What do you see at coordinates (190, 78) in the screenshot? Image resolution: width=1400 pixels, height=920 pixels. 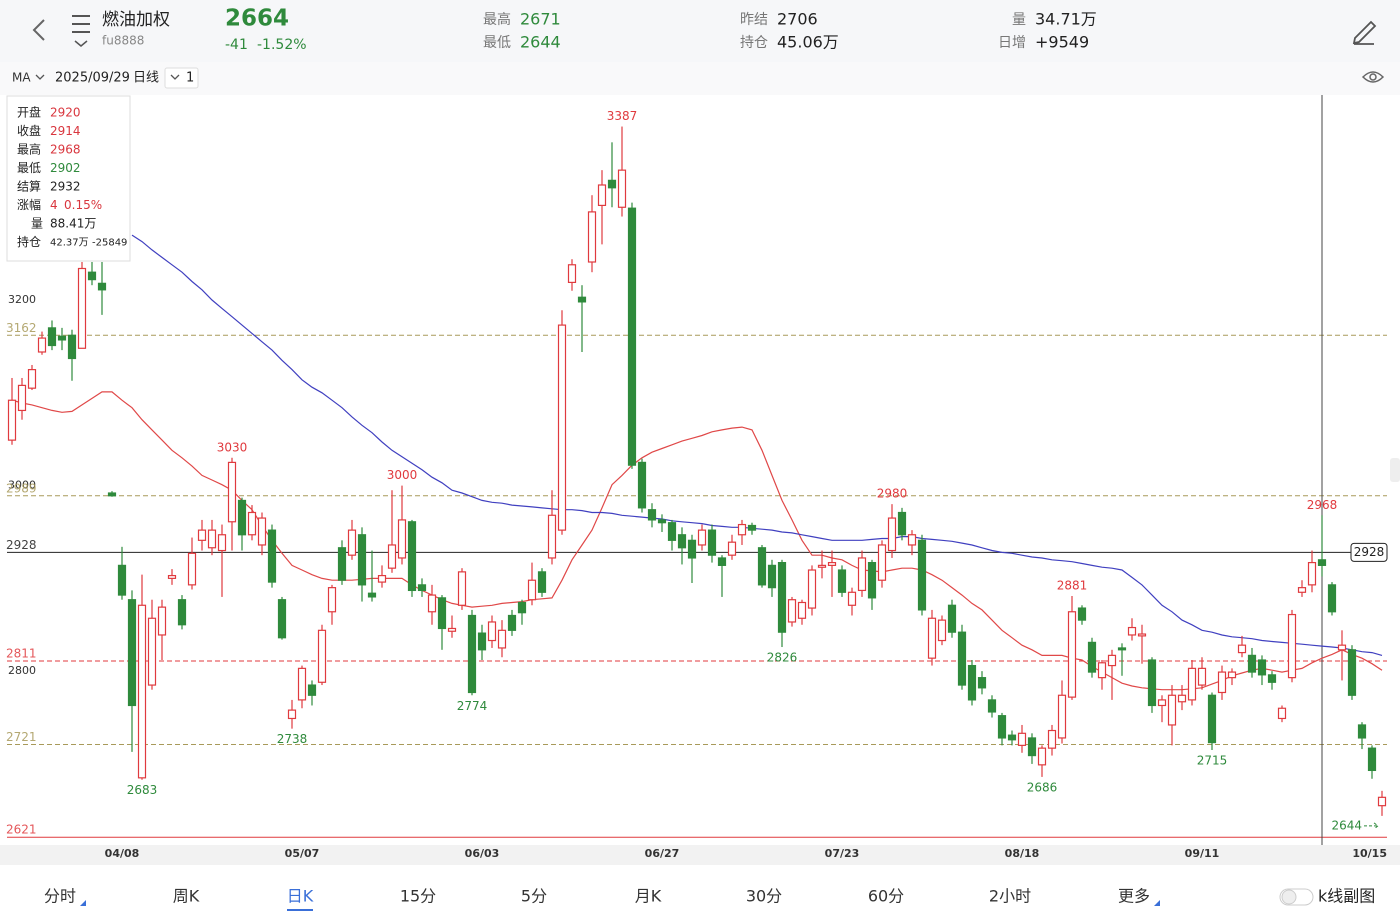 I see `count: 1` at bounding box center [190, 78].